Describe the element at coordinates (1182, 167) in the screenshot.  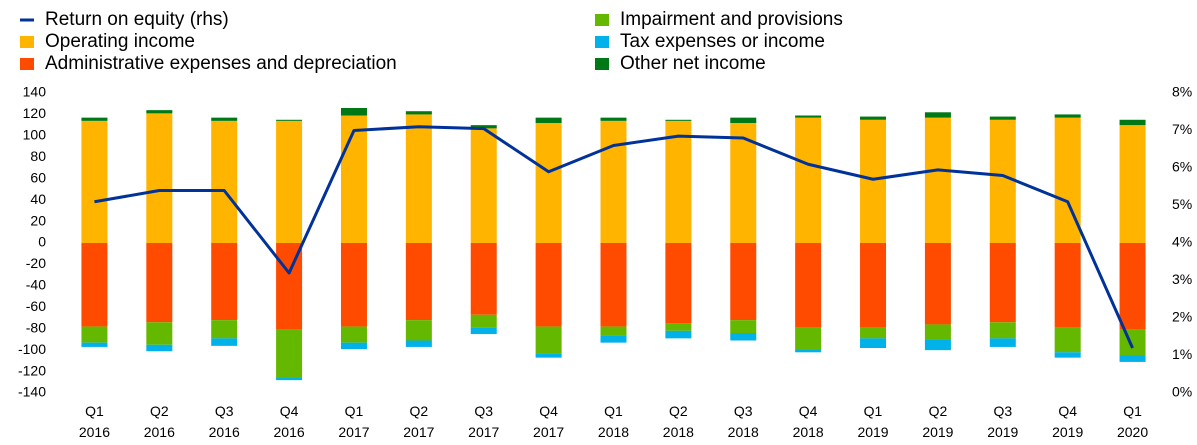
I see `y2-tick-label: 6%` at that location.